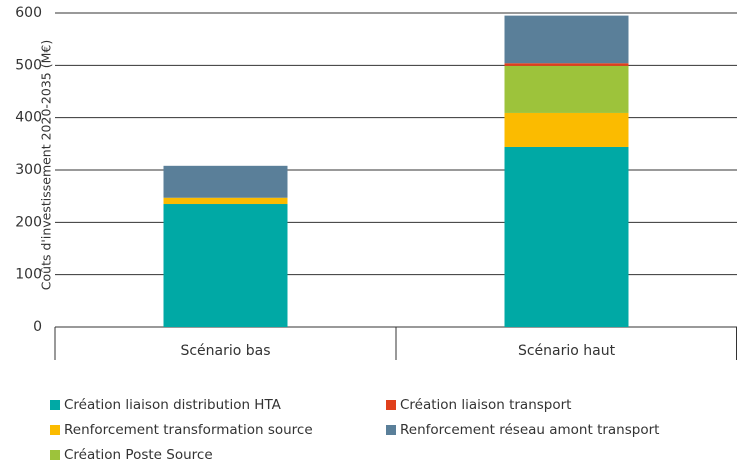  What do you see at coordinates (138, 455) in the screenshot?
I see `legend-label: Création Poste Source` at bounding box center [138, 455].